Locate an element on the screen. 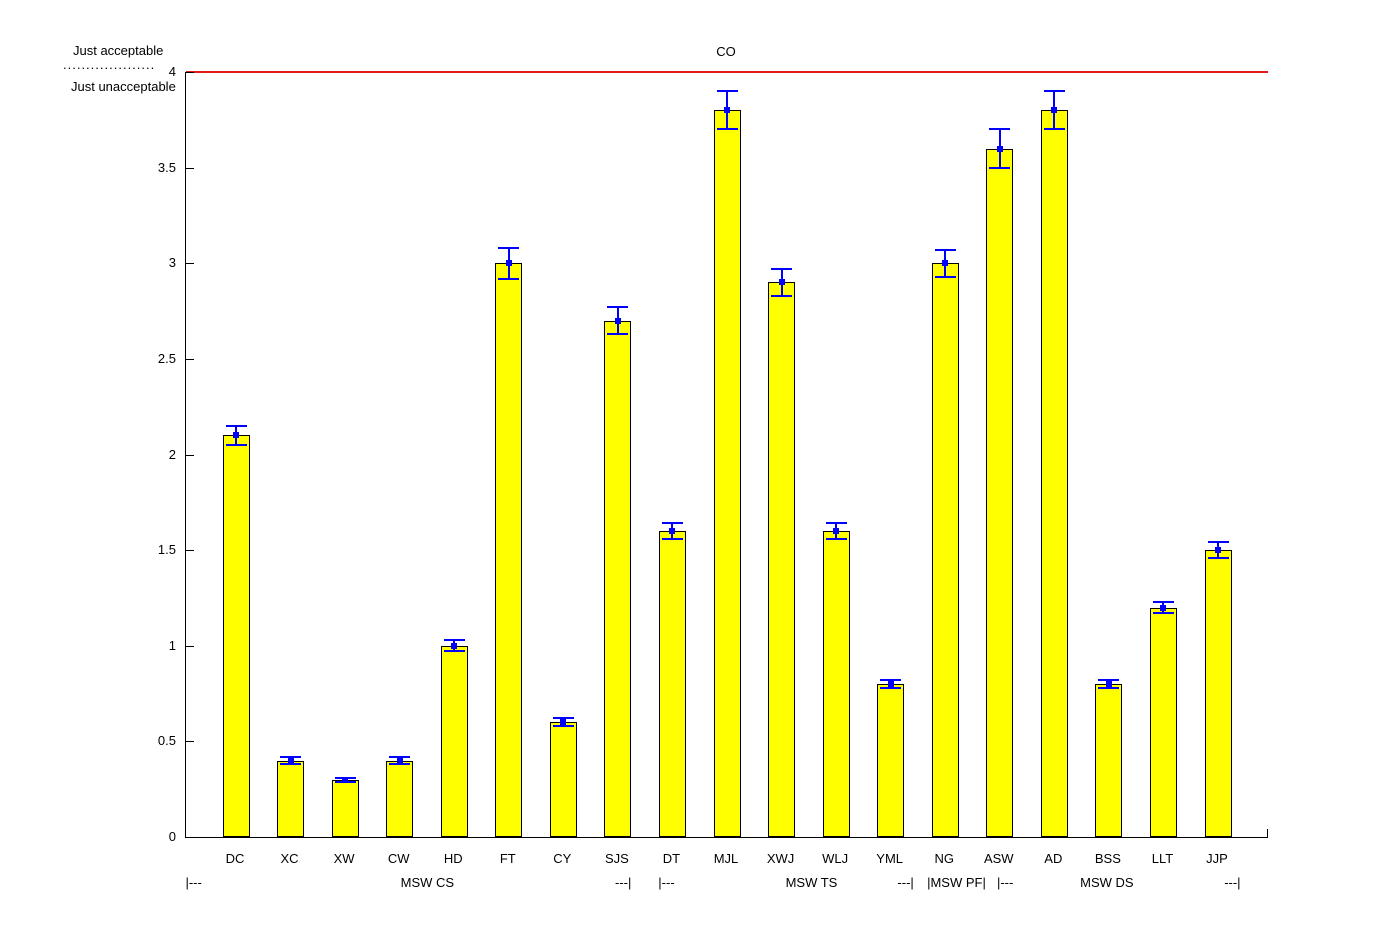 This screenshot has height=942, width=1400. error-bar-cap-bottom-NG is located at coordinates (945, 276).